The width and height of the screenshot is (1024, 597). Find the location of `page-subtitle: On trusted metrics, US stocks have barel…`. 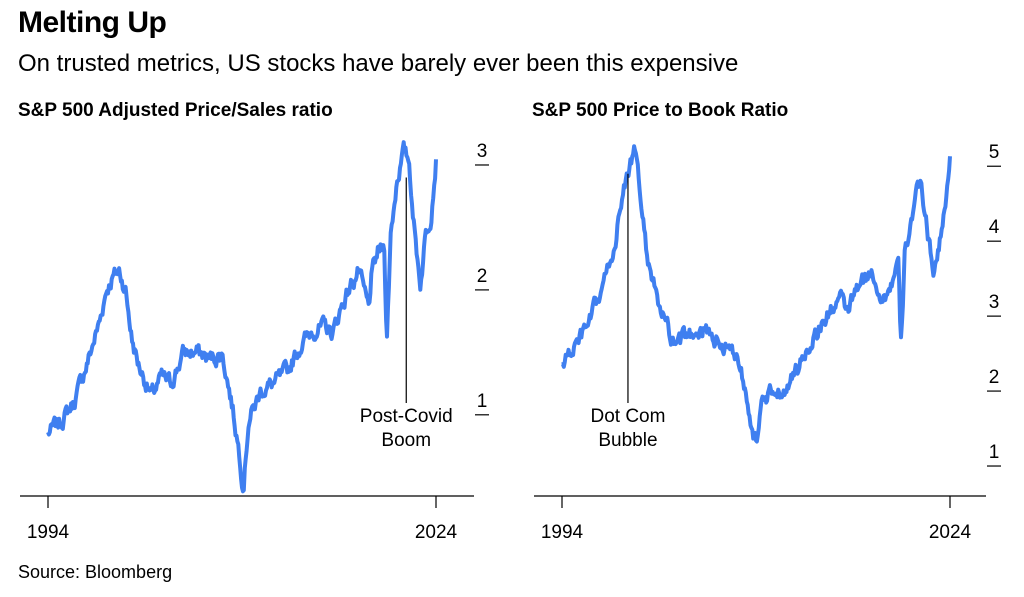

page-subtitle: On trusted metrics, US stocks have barel… is located at coordinates (378, 63).